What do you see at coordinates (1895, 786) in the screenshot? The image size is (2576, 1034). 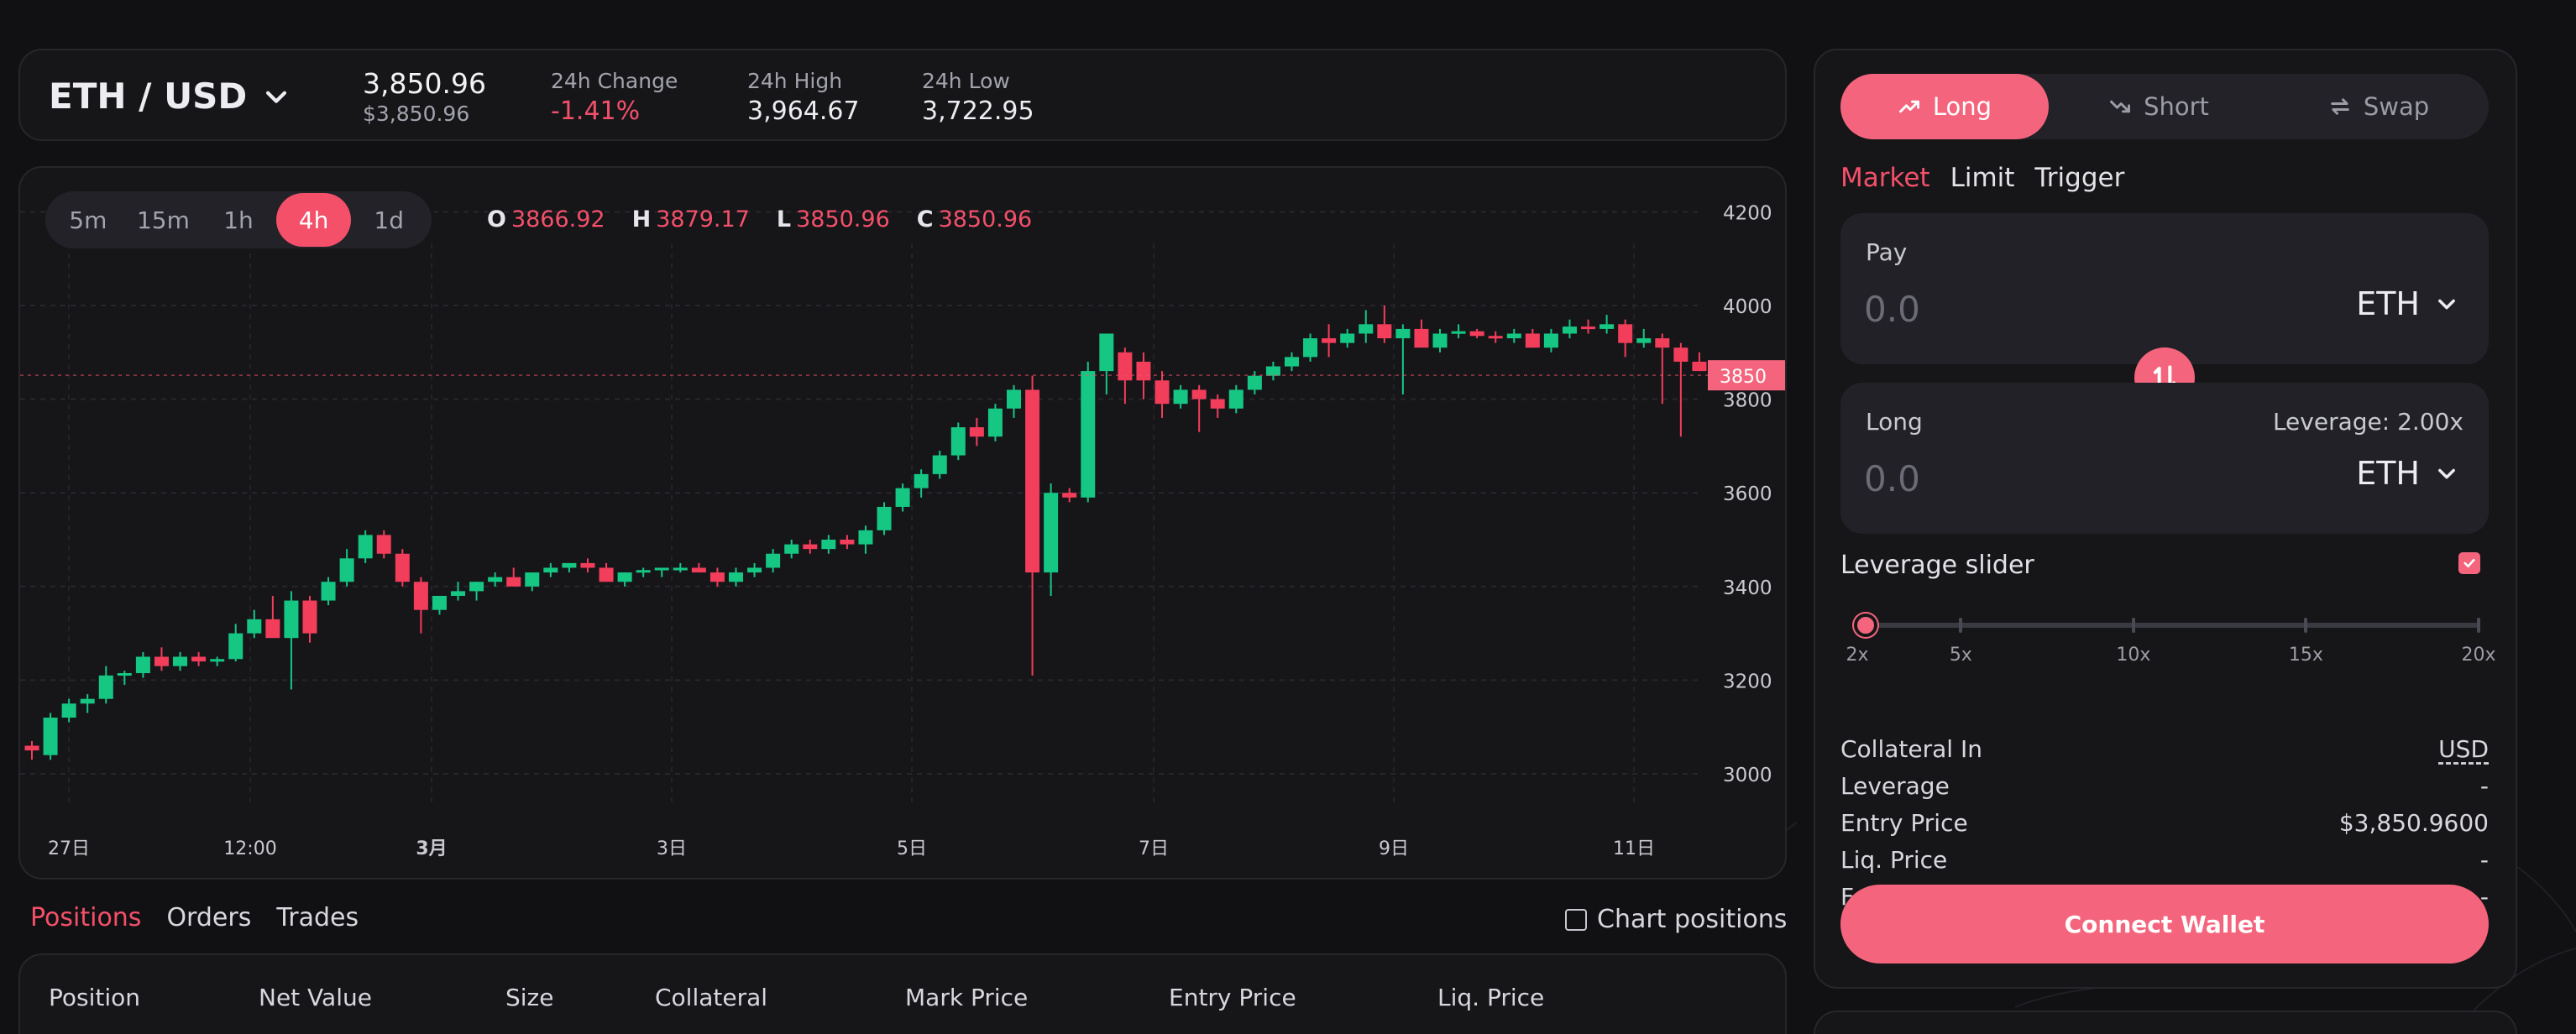 I see `info-label: Leverage` at bounding box center [1895, 786].